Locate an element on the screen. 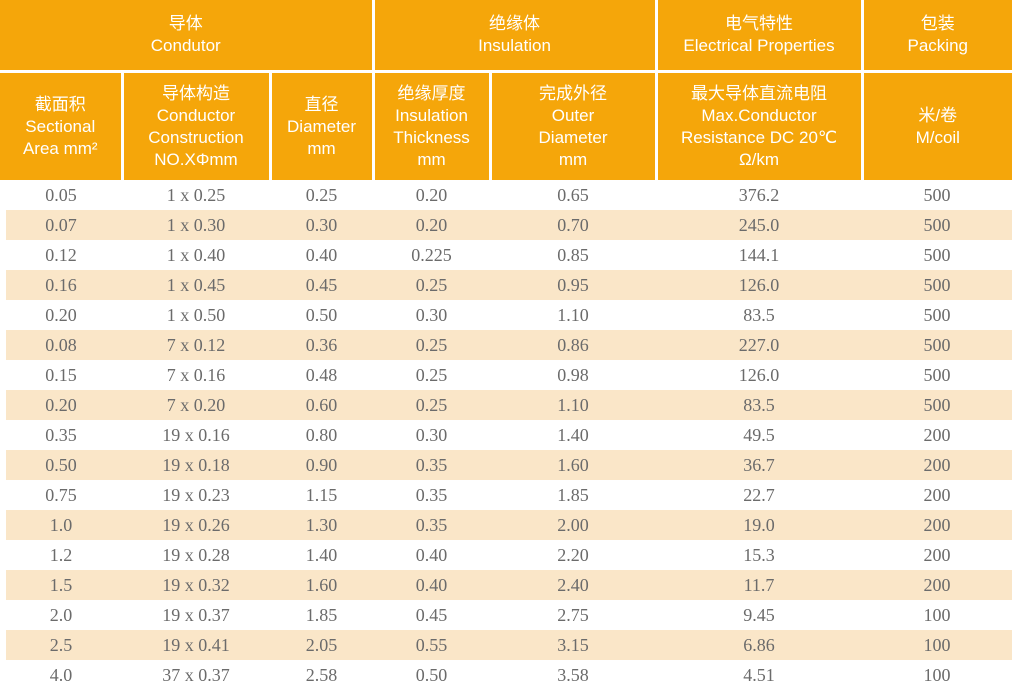  column-header-line: mm is located at coordinates (431, 159).